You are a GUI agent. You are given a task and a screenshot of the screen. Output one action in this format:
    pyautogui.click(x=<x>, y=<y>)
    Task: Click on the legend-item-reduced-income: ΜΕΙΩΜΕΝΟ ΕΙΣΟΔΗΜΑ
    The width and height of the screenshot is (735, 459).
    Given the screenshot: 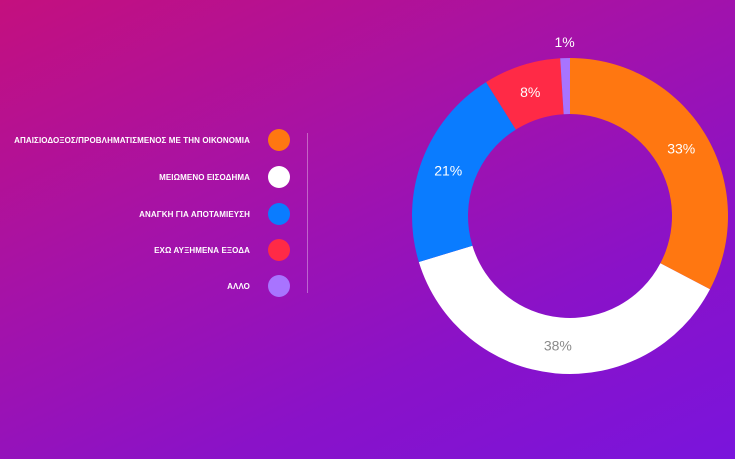 What is the action you would take?
    pyautogui.click(x=224, y=177)
    